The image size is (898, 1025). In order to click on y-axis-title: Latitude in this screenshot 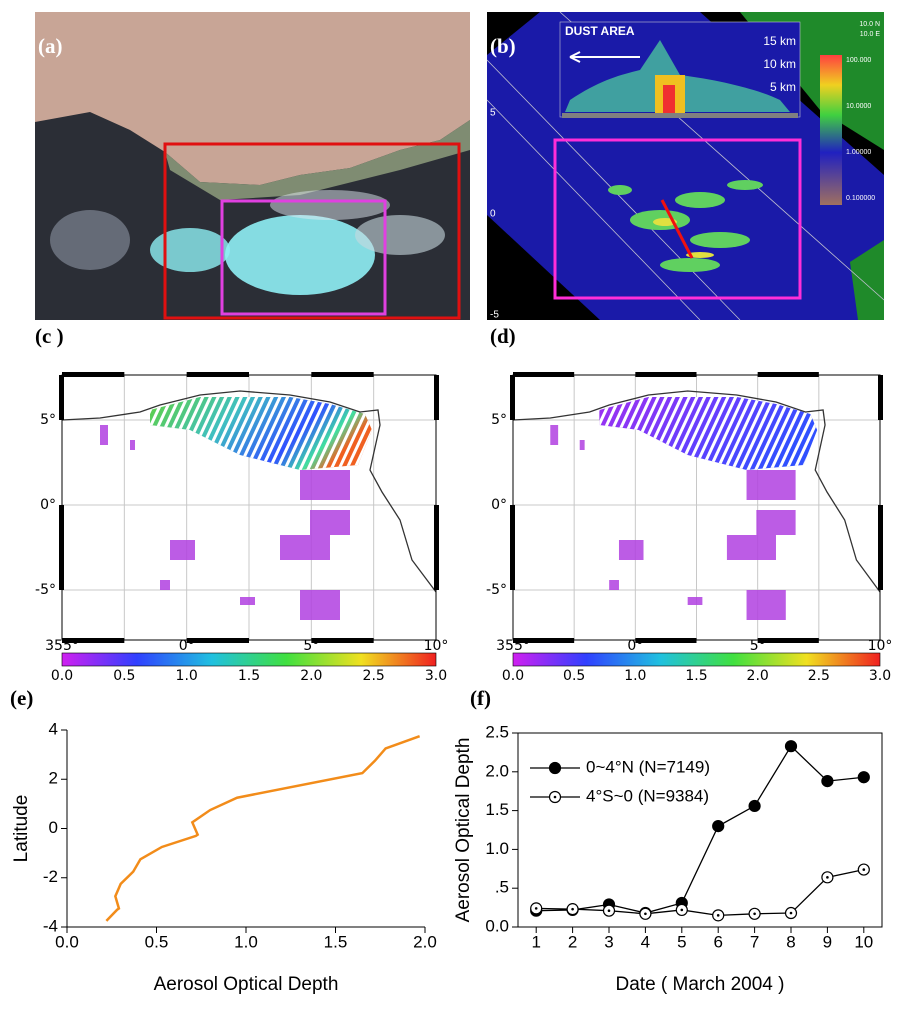, I will do `click(21, 829)`.